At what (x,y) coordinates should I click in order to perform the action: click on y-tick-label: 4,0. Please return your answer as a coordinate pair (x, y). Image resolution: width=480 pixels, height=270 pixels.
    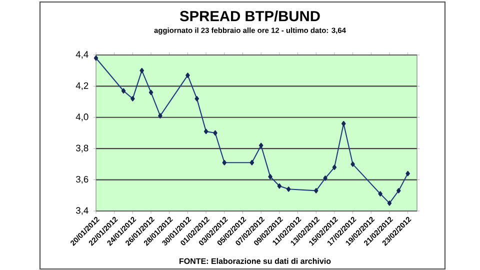
    Looking at the image, I should click on (82, 118).